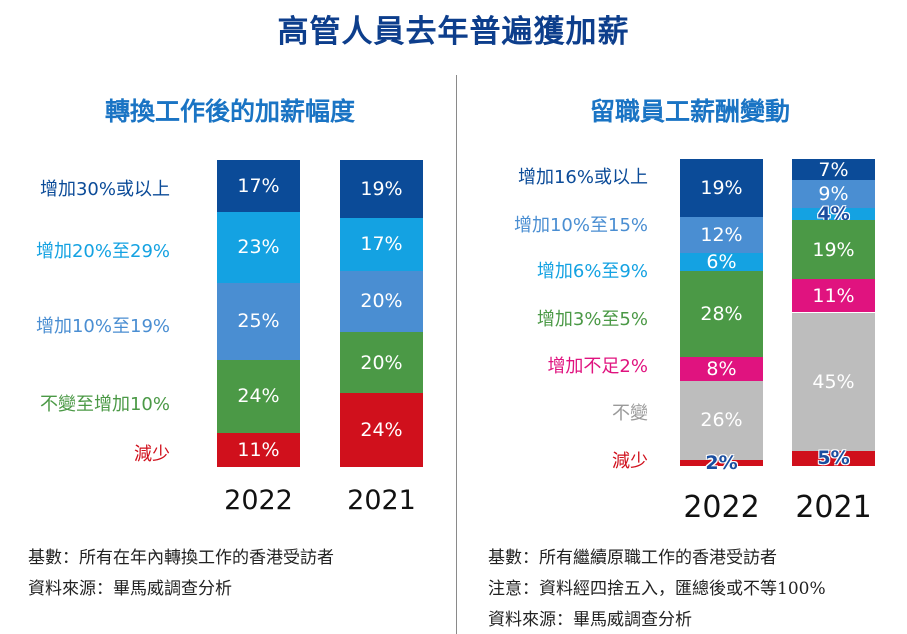 This screenshot has height=634, width=907. I want to click on bar-segment: 26%, so click(721, 420).